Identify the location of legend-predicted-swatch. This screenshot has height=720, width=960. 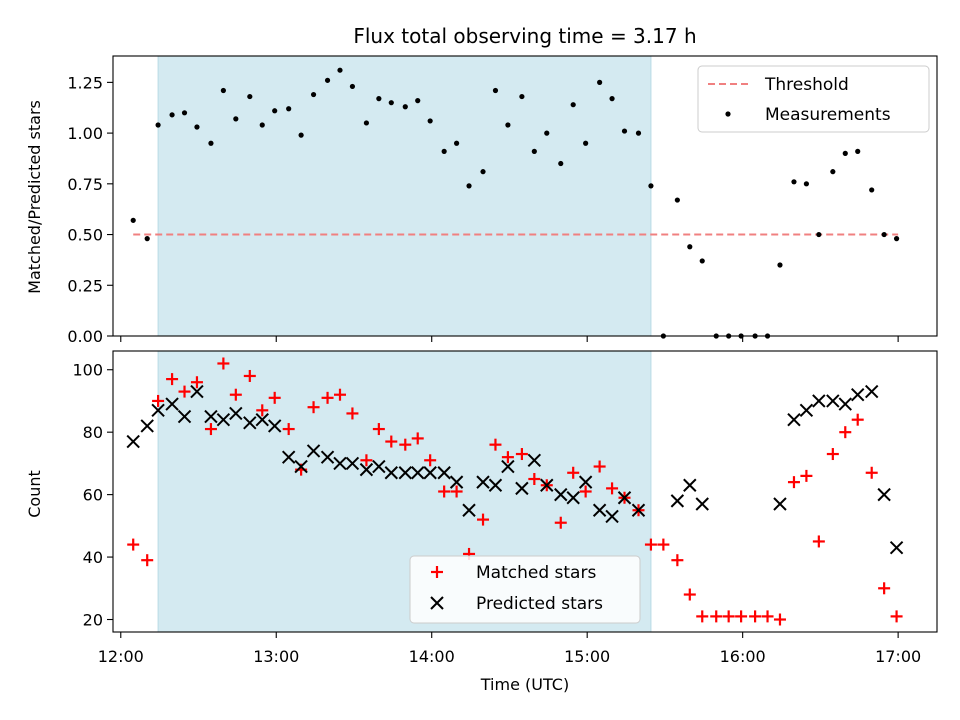
(437, 603).